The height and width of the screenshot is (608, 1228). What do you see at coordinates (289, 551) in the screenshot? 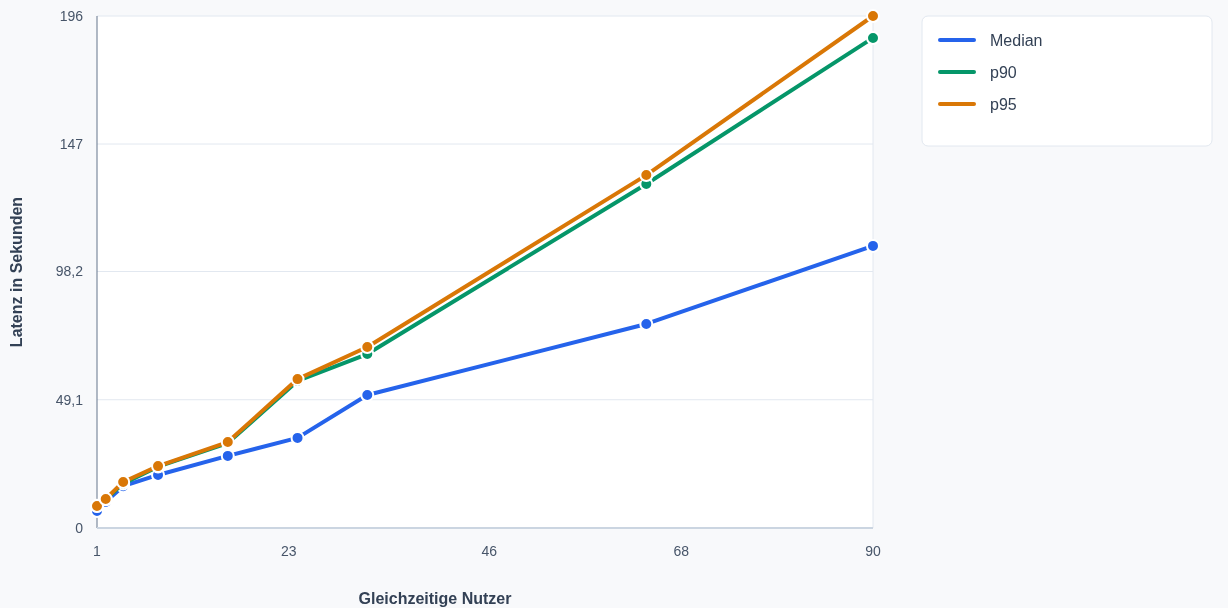
I see `x-tick-label: 23` at bounding box center [289, 551].